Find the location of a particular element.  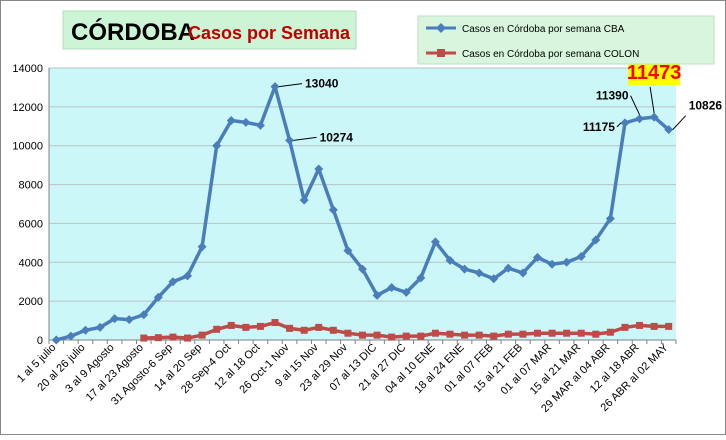

y-tick-label: 0 is located at coordinates (40, 341).